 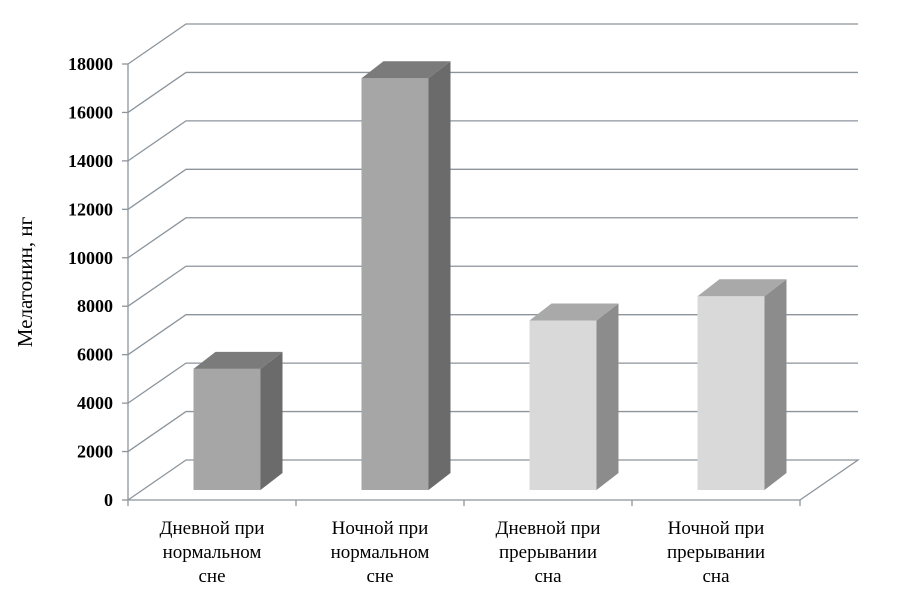 What do you see at coordinates (90, 64) in the screenshot?
I see `y-tick-label: 18000` at bounding box center [90, 64].